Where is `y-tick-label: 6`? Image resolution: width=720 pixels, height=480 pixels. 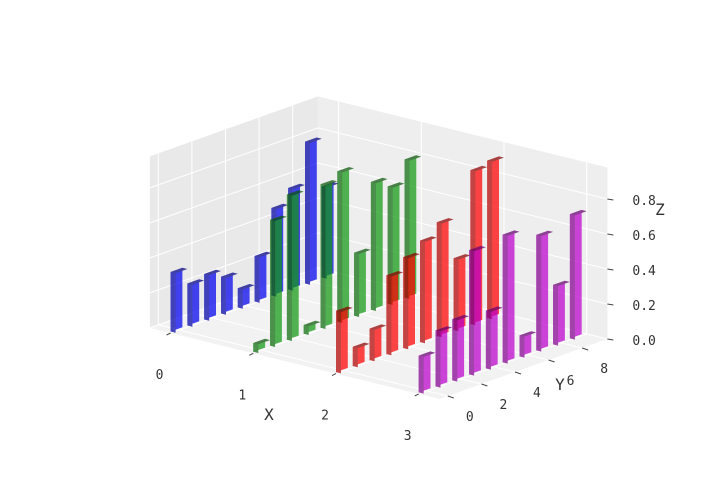
y-tick-label: 6 is located at coordinates (571, 381).